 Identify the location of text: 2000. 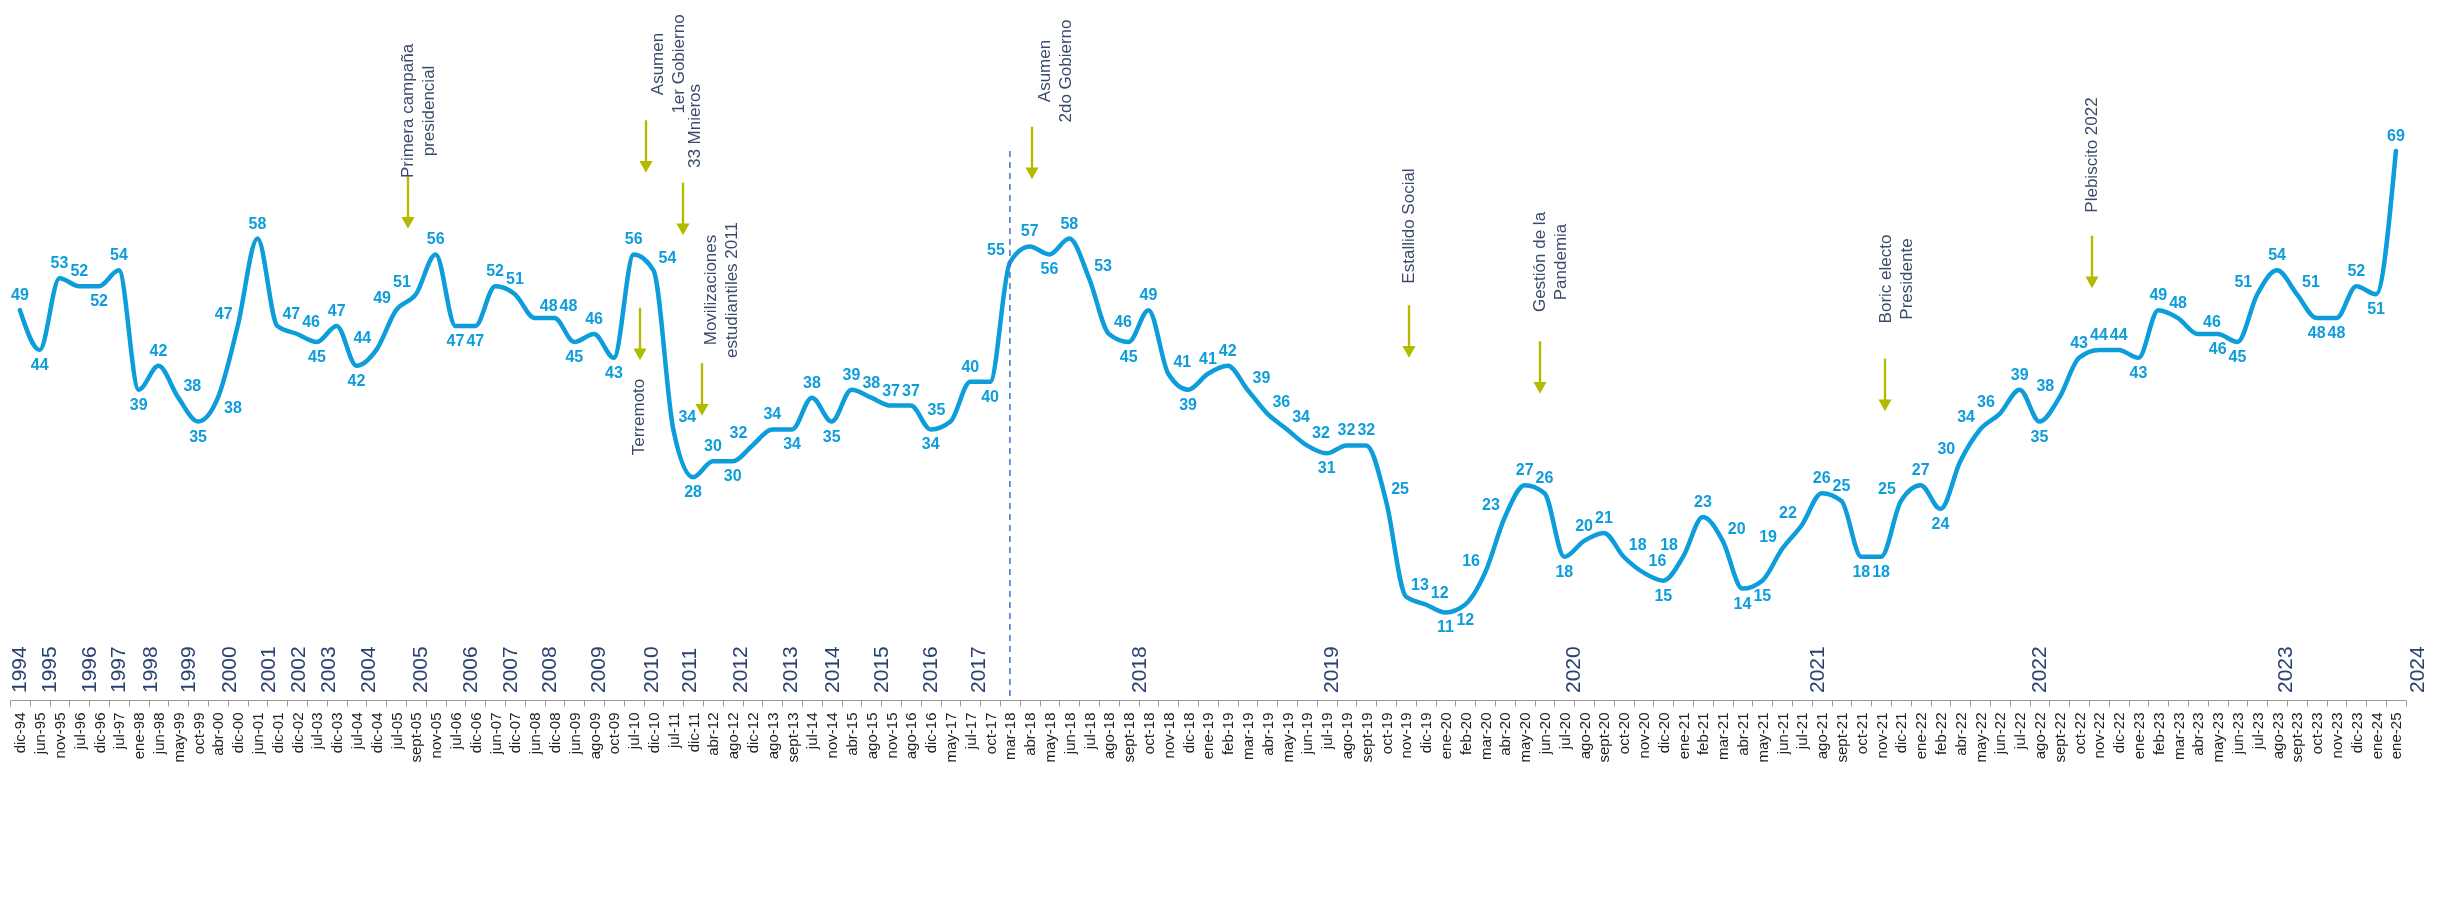
(228, 669).